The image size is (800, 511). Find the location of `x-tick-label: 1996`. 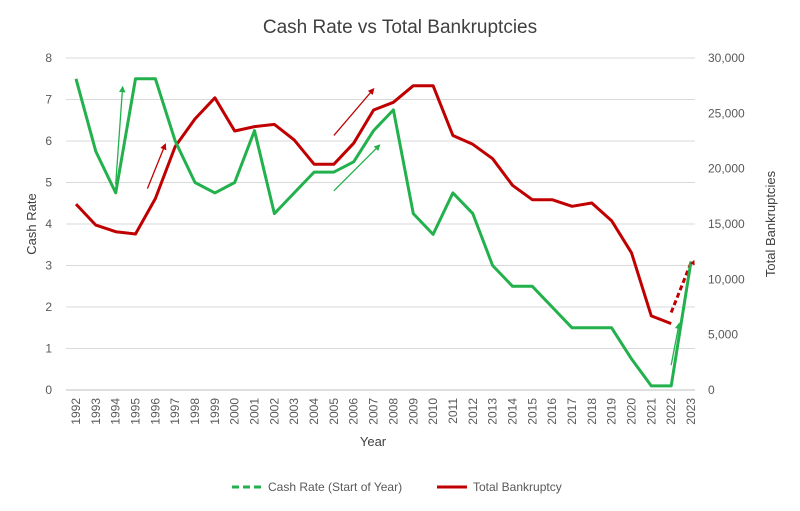

x-tick-label: 1996 is located at coordinates (155, 411).